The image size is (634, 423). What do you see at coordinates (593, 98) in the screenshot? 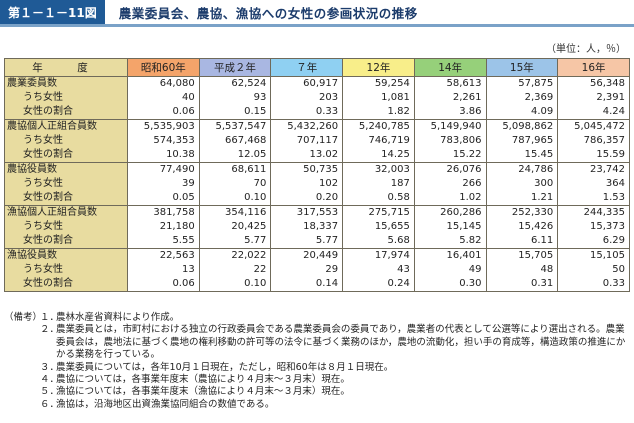
I see `table-cell: 2,391` at bounding box center [593, 98].